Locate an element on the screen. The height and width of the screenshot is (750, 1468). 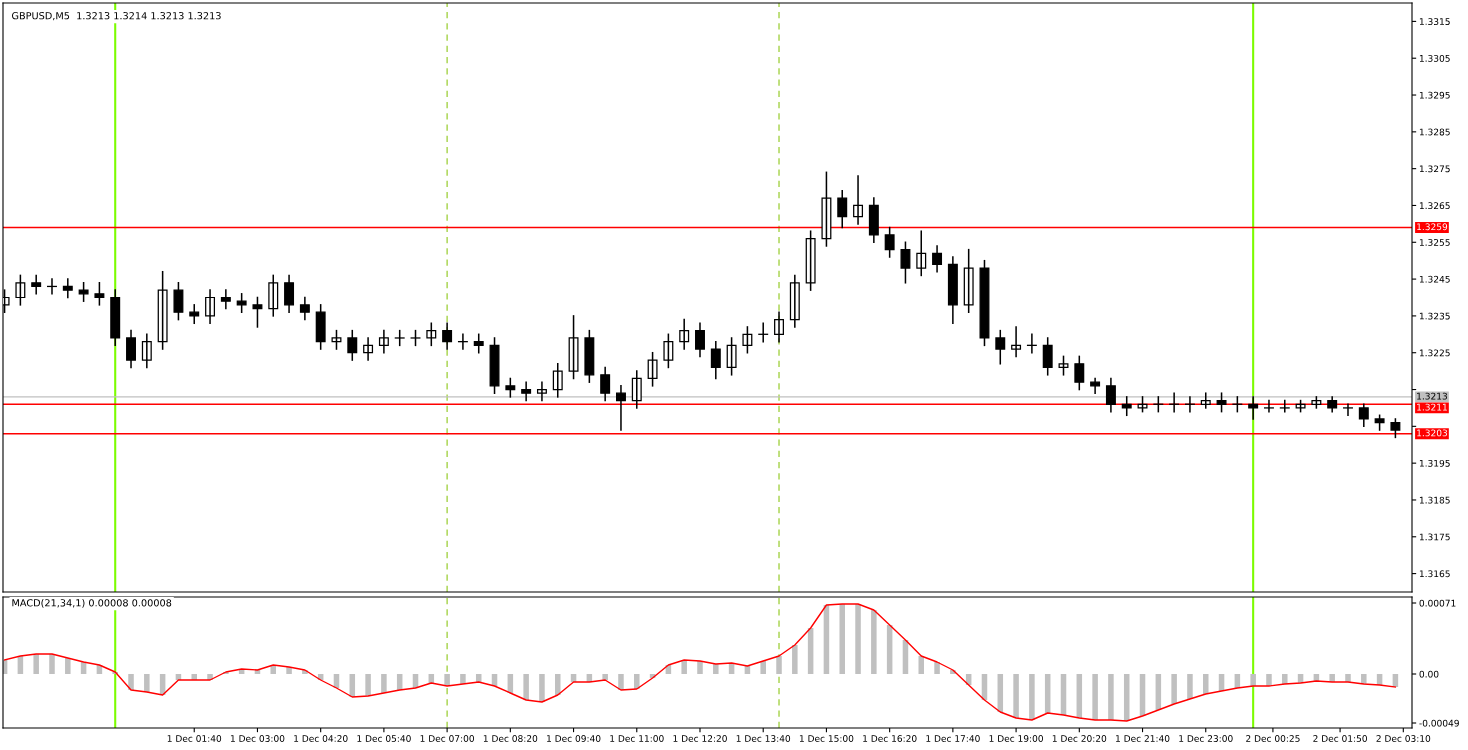
y-tick-label: 1.3265 is located at coordinates (1434, 206).